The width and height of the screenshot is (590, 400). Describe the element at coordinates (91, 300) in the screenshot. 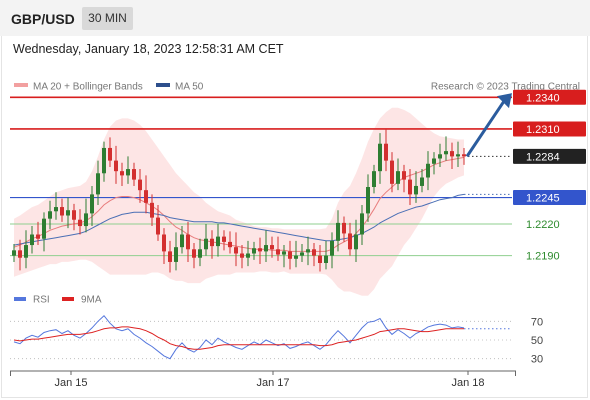

I see `rsi-ma-legend-label: 9MA` at that location.